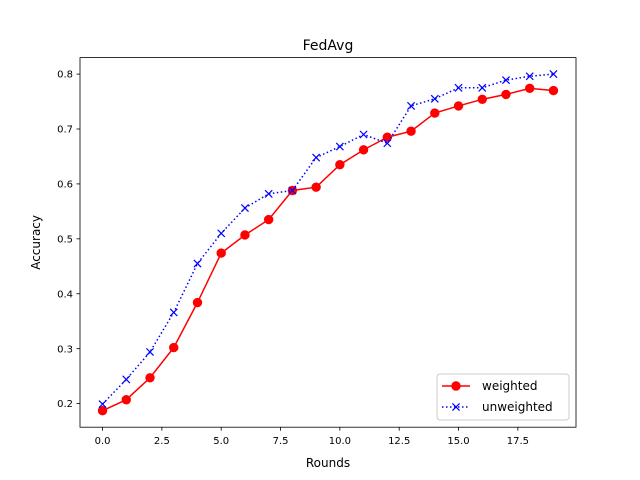  Describe the element at coordinates (458, 441) in the screenshot. I see `x-tick-label: 15.0` at that location.